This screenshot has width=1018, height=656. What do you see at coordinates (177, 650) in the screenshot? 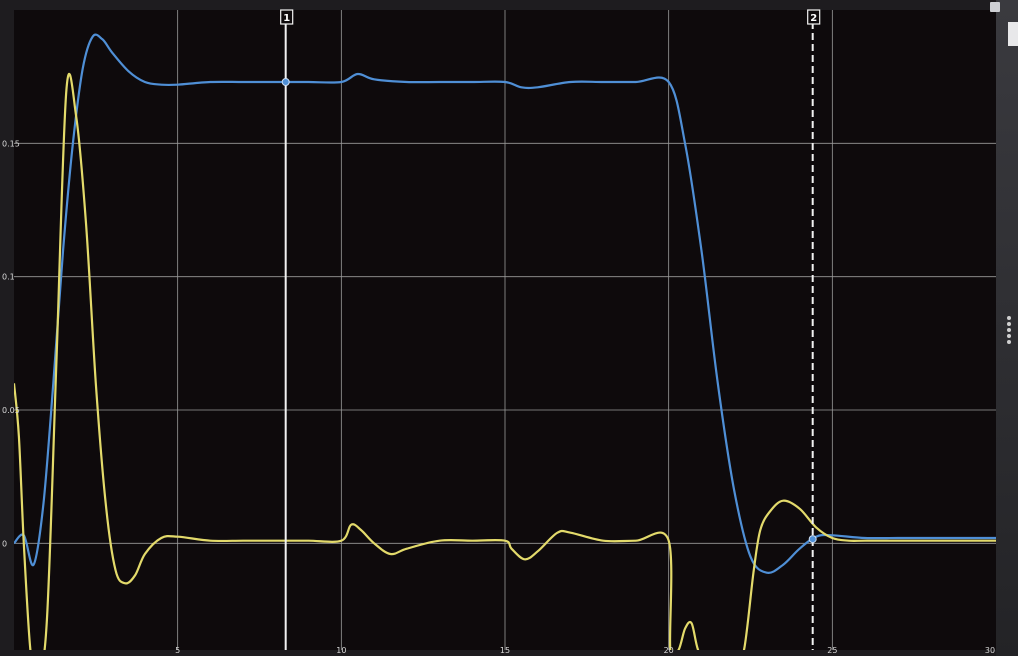
I see `x-tick-label: 5` at bounding box center [177, 650].